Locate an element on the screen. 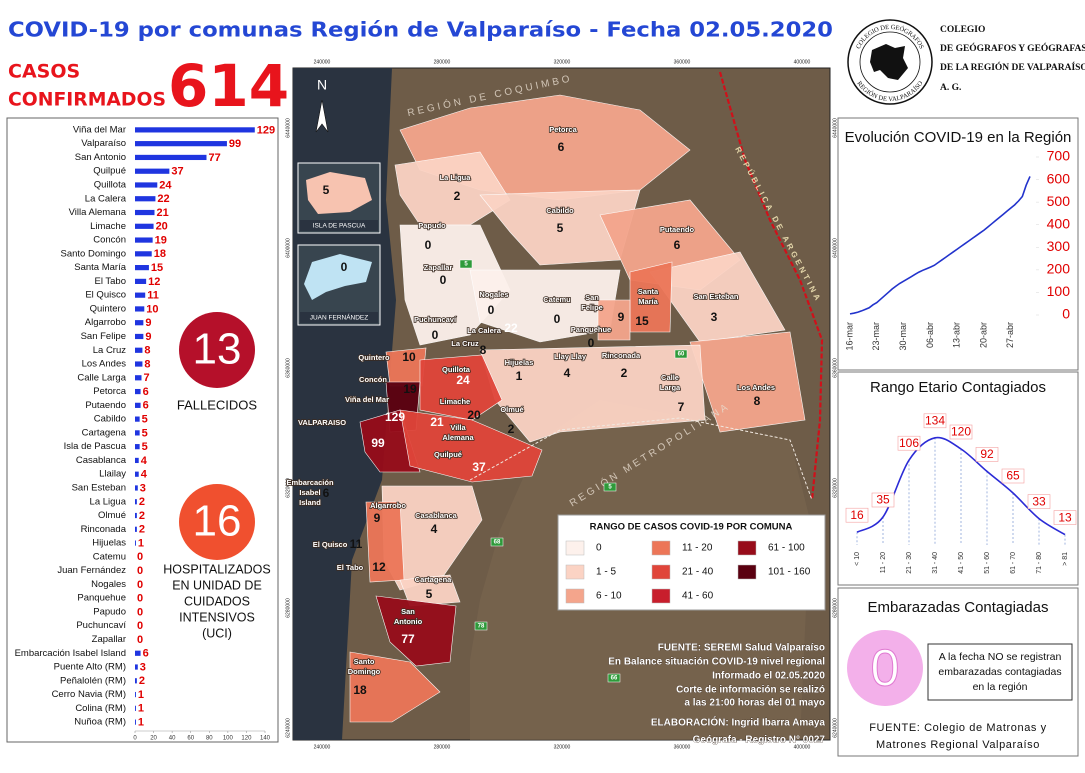  bar-label: Hijuelas is located at coordinates (109, 543).